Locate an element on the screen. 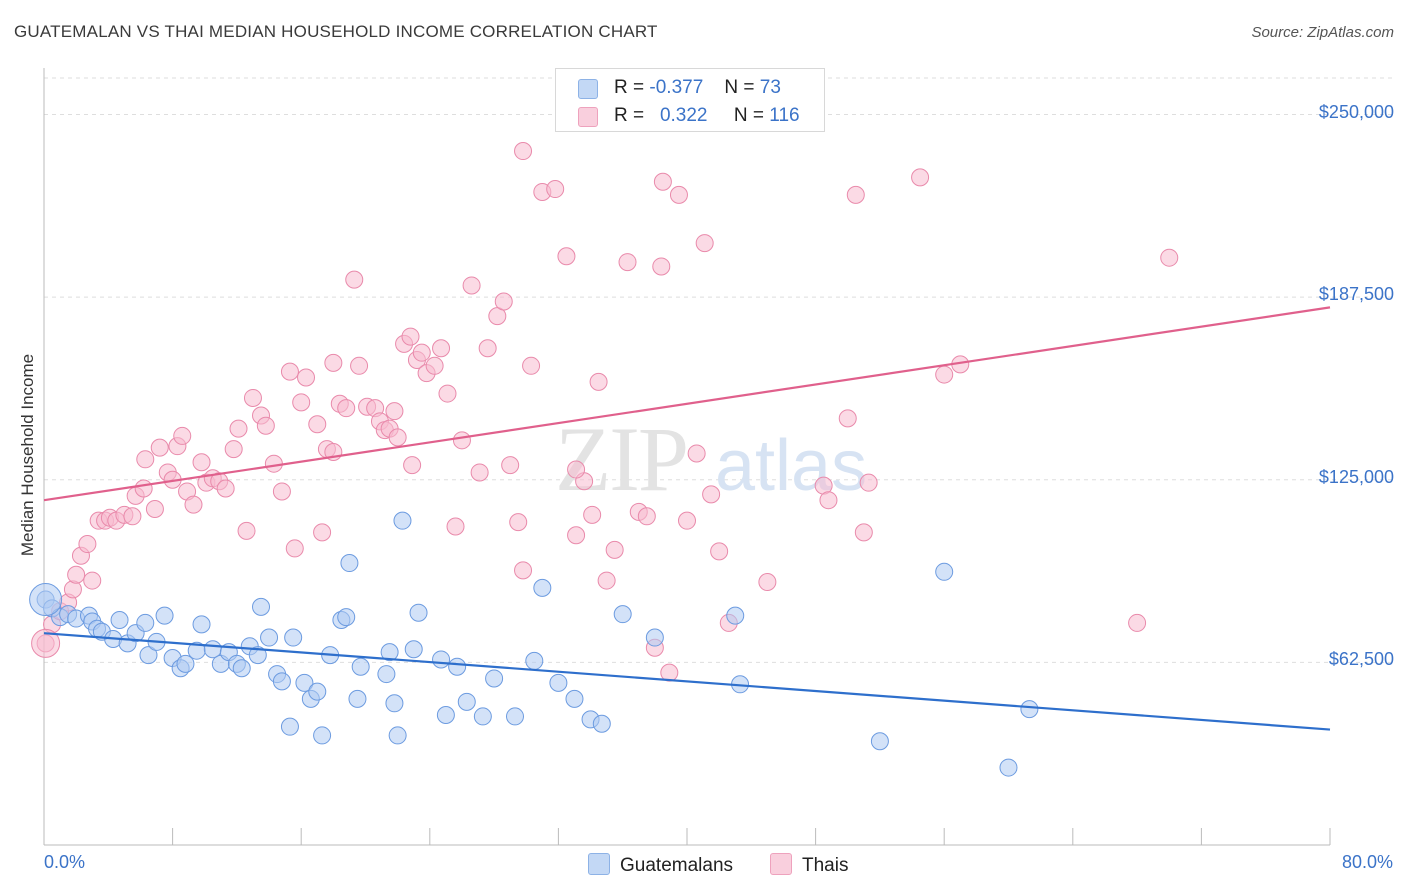 The width and height of the screenshot is (1406, 892). bottom-legend-label: Guatemalans is located at coordinates (677, 865).